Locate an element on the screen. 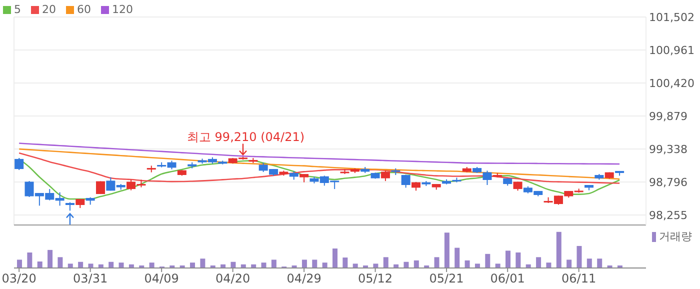 The height and width of the screenshot is (289, 700). legend-label: 거래량 is located at coordinates (675, 236).